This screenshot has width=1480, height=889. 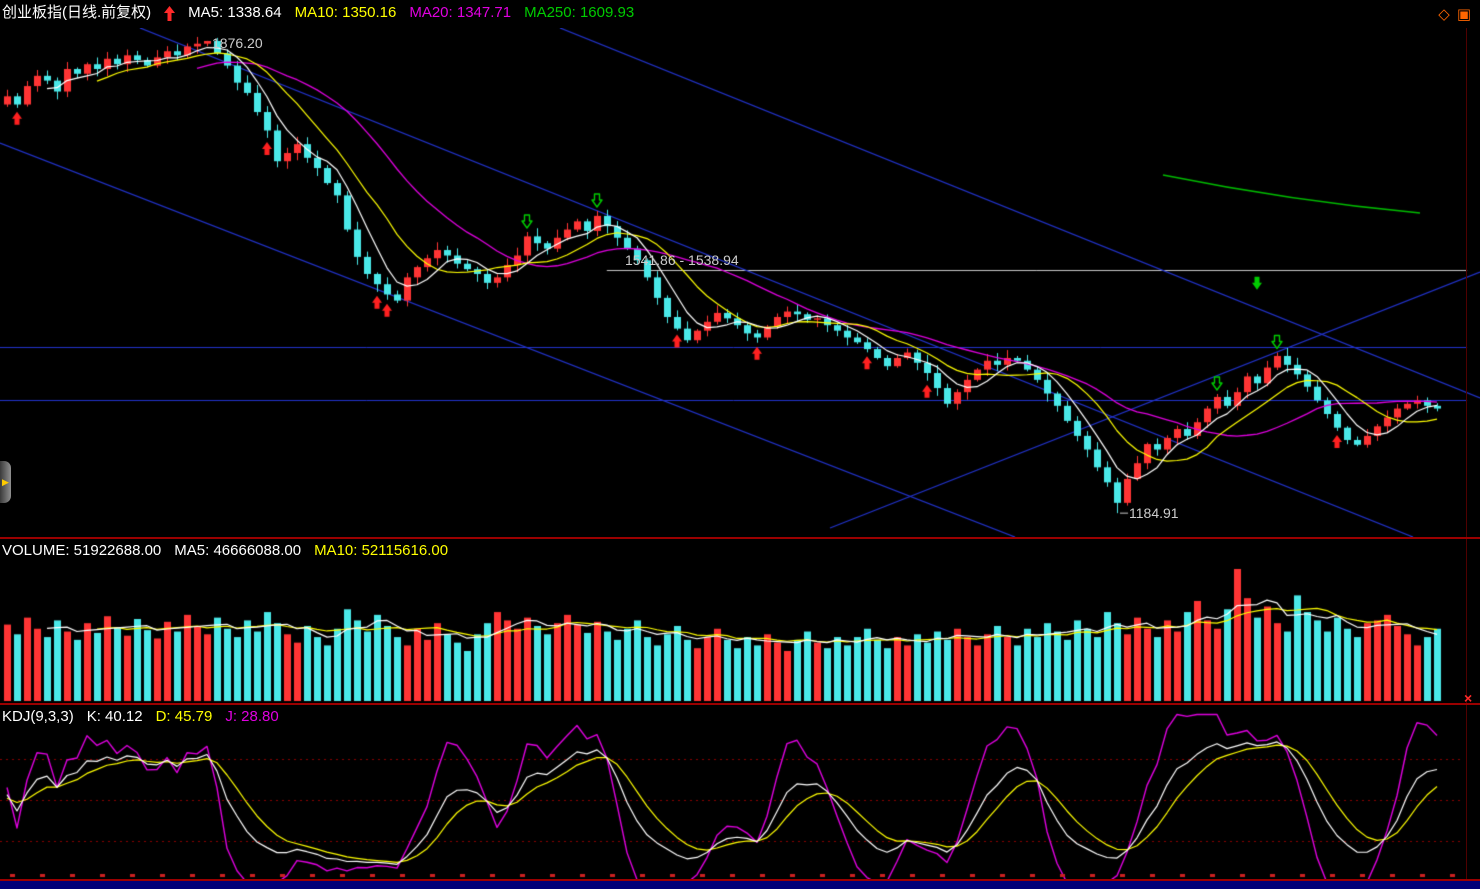 What do you see at coordinates (460, 12) in the screenshot?
I see `ma20-value: MA20: 1347.71` at bounding box center [460, 12].